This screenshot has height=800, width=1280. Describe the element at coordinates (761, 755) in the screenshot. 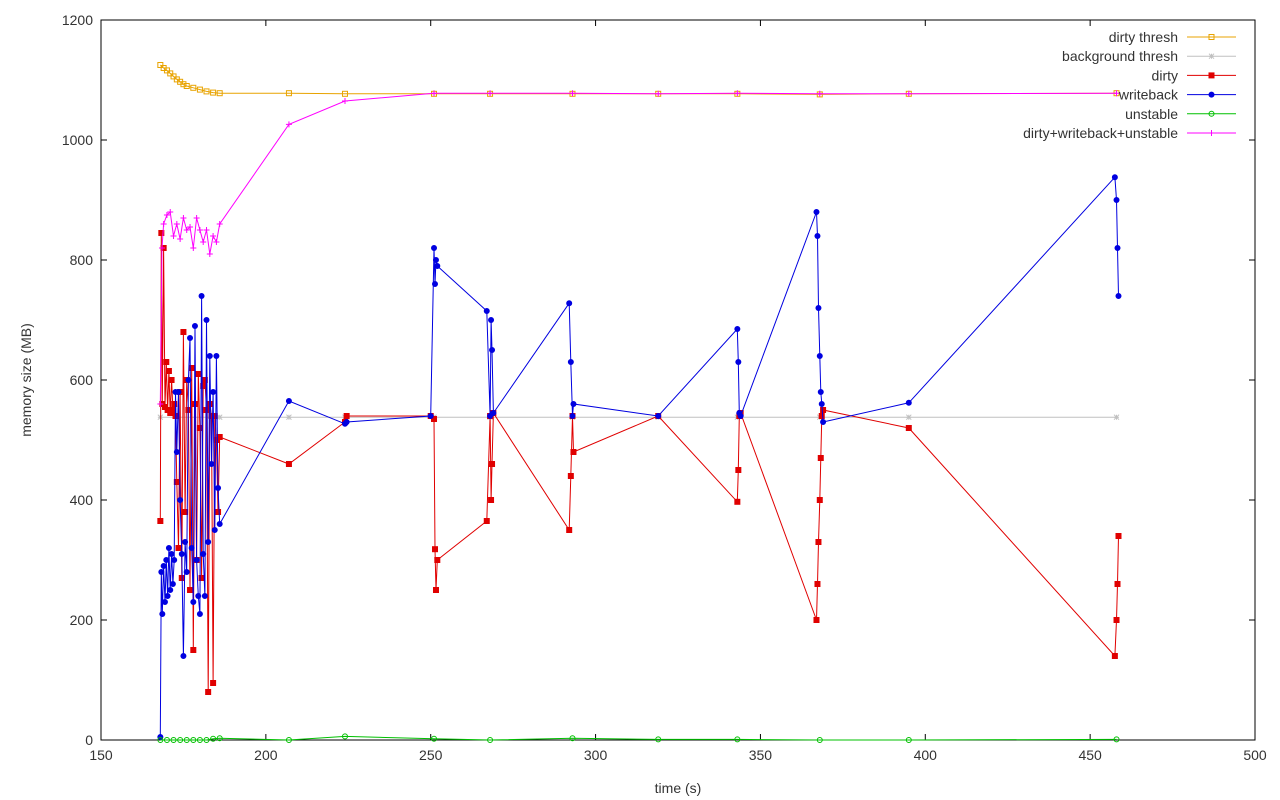

I see `x-tick-label: 350` at that location.